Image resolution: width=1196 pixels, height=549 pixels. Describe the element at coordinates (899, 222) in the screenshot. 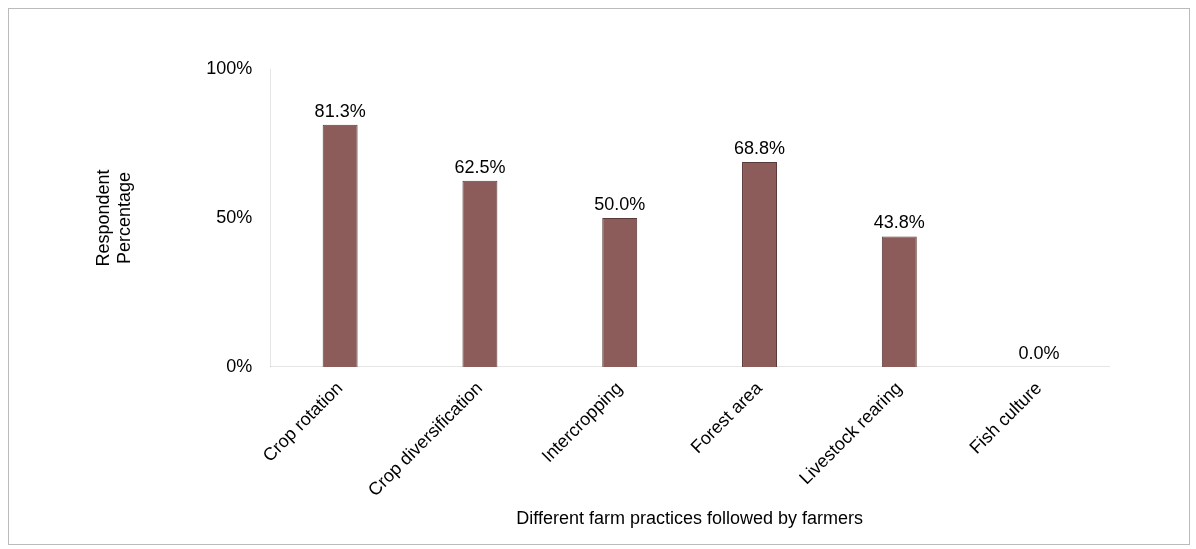

I see `data-label: 43.8%` at that location.